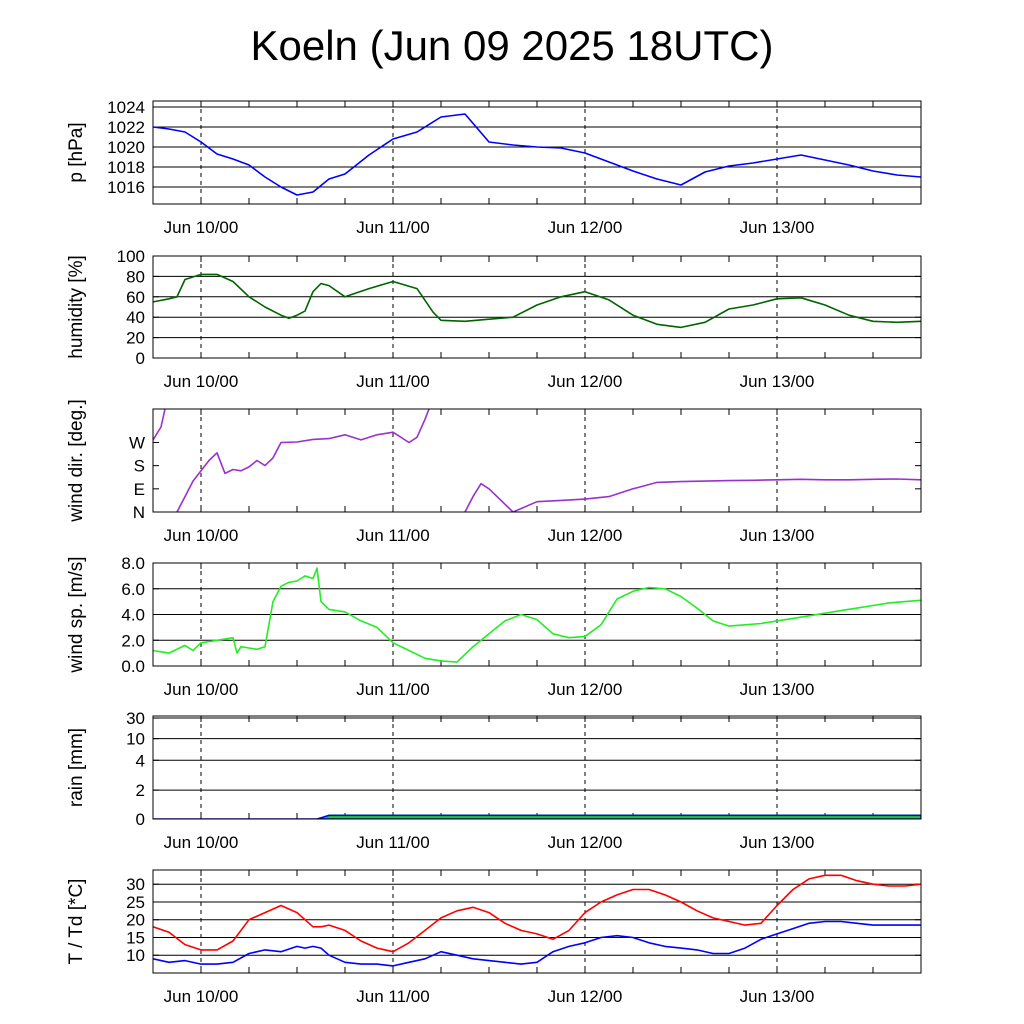  Describe the element at coordinates (133, 615) in the screenshot. I see `y-tick-label: 4.0` at that location.